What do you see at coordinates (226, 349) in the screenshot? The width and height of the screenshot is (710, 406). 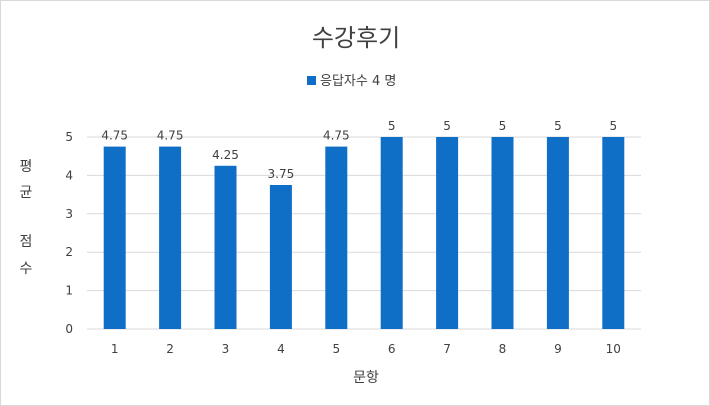 I see `x-tick-label: 3` at bounding box center [226, 349].